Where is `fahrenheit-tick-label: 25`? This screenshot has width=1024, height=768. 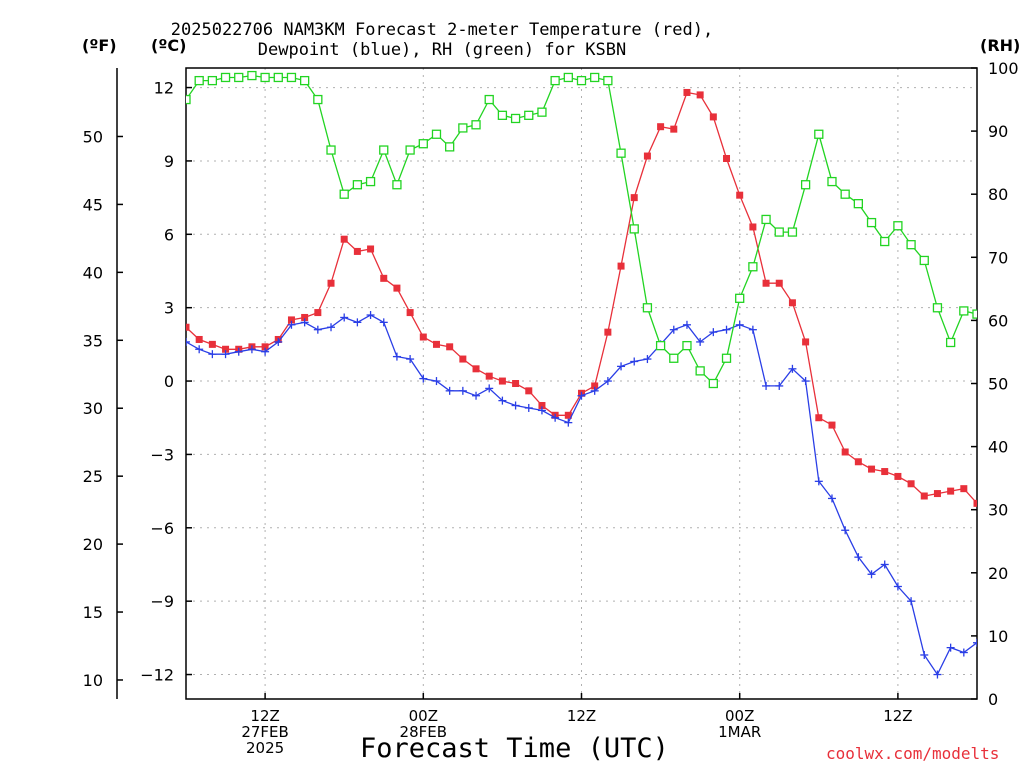 fahrenheit-tick-label: 25 is located at coordinates (93, 476).